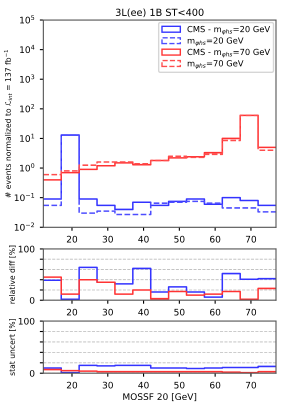 This screenshot has width=289, height=417. What do you see at coordinates (27, 78) in the screenshot?
I see `y-tick-label: 10$^{3}$` at bounding box center [27, 78].